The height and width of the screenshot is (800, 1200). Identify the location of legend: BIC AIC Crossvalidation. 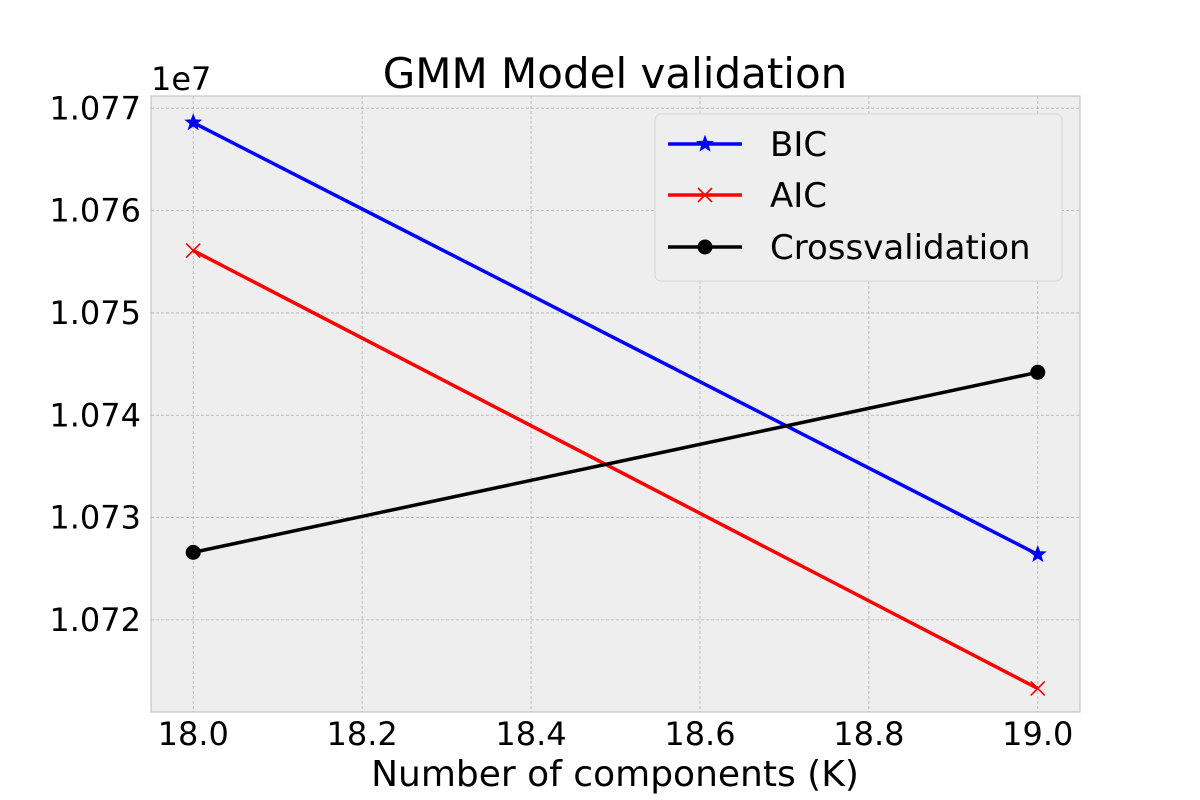
(858, 197).